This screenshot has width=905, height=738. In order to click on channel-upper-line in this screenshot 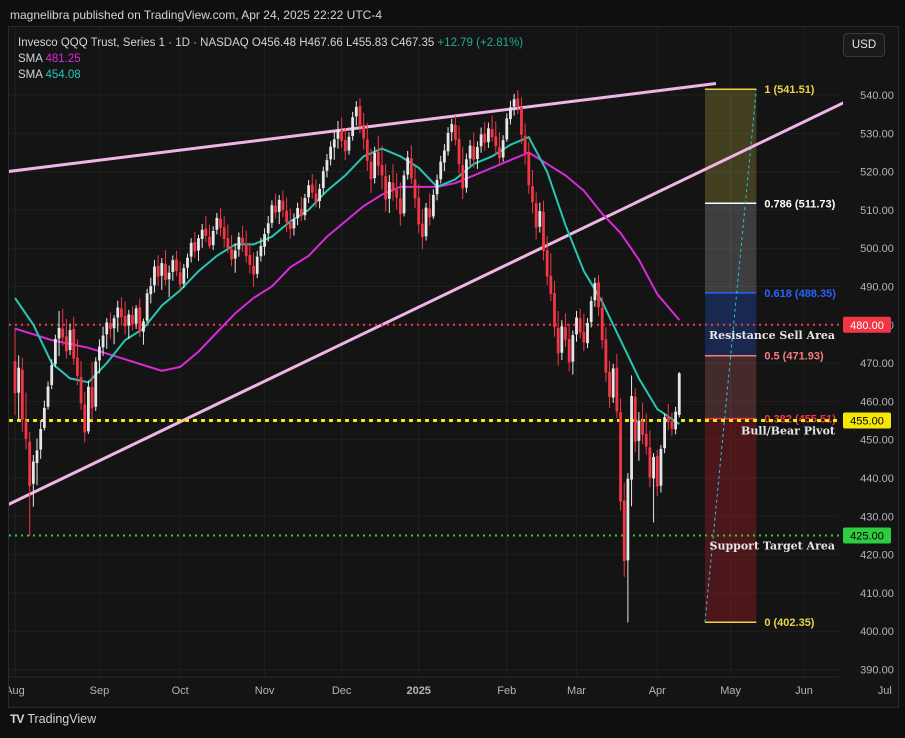, I will do `click(363, 127)`.